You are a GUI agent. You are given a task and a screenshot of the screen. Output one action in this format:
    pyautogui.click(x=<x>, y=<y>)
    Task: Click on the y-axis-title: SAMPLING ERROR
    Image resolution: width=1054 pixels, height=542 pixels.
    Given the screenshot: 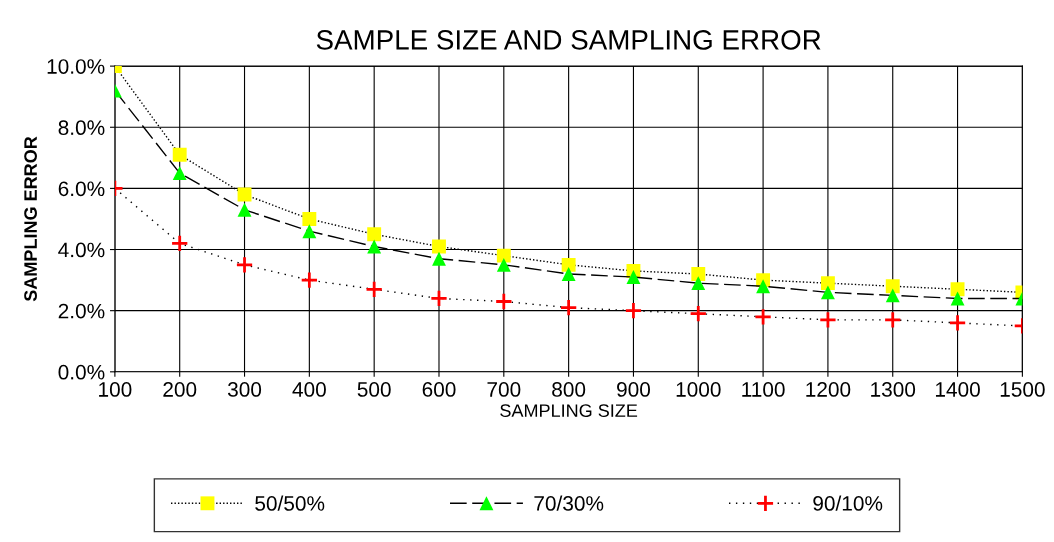 What is the action you would take?
    pyautogui.click(x=30, y=219)
    